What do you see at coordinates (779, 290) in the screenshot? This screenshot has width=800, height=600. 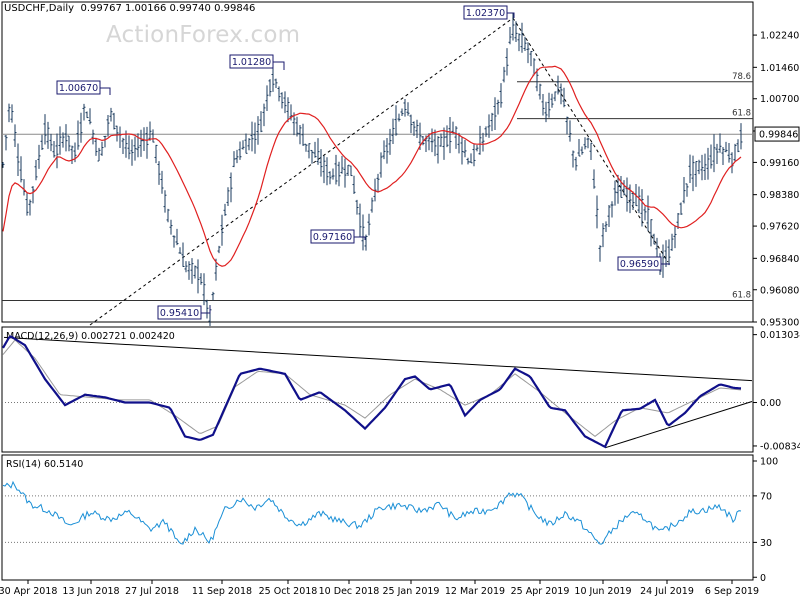 I see `price-y-label: 0.96080` at bounding box center [779, 290].